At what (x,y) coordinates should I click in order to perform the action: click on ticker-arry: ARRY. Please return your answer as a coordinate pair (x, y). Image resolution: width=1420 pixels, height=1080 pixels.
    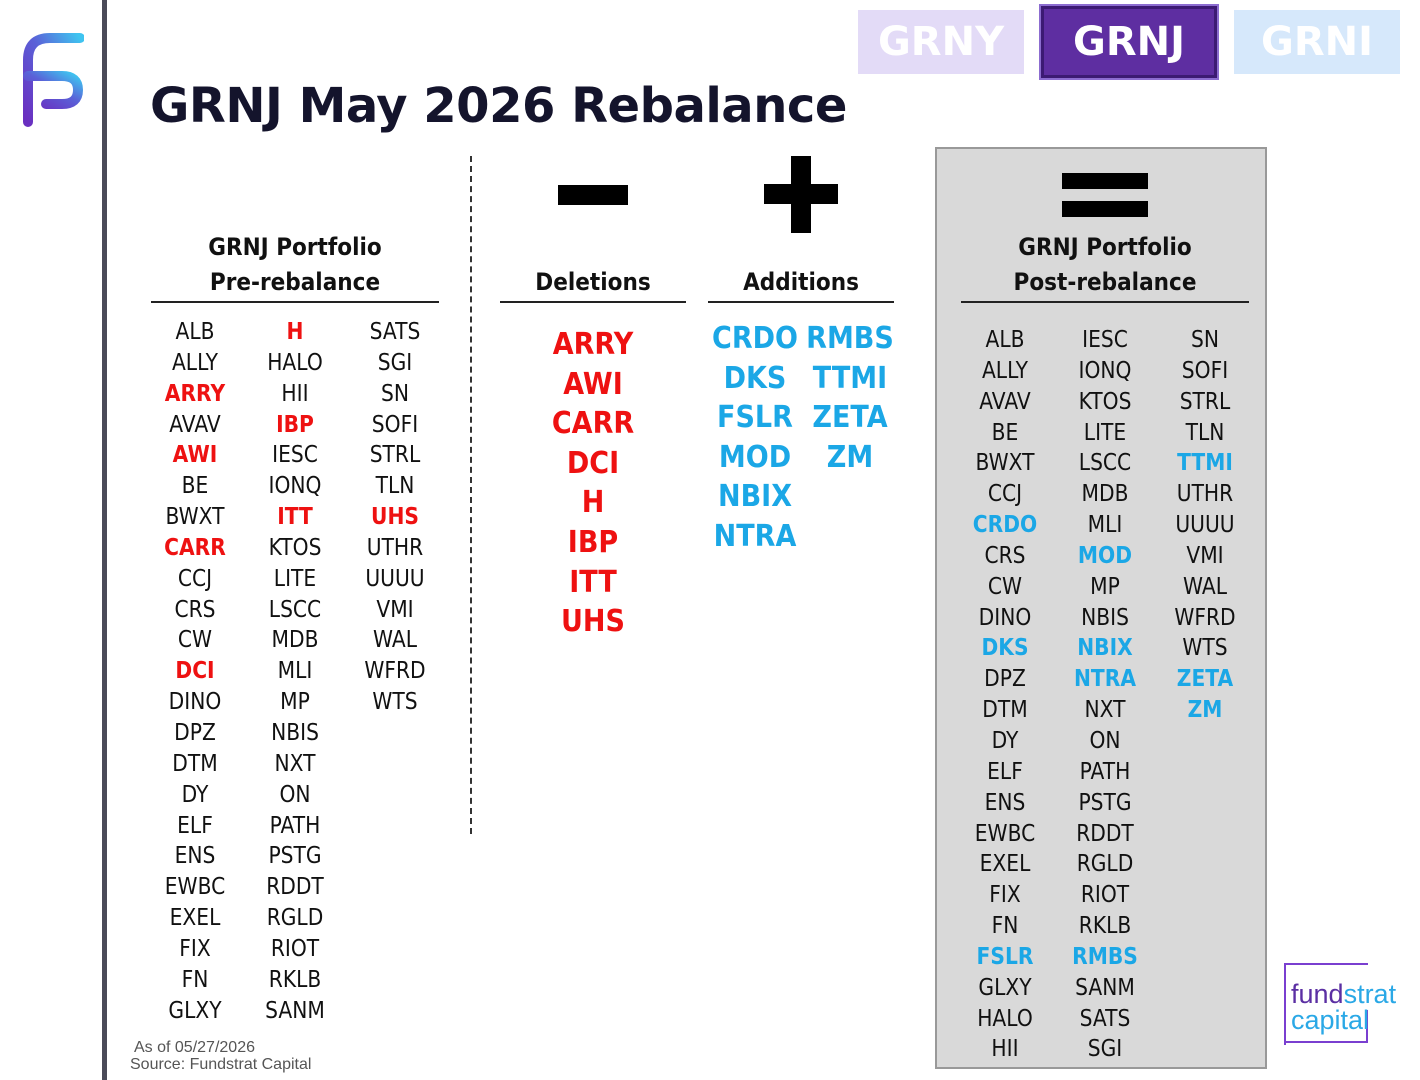
    Looking at the image, I should click on (593, 344).